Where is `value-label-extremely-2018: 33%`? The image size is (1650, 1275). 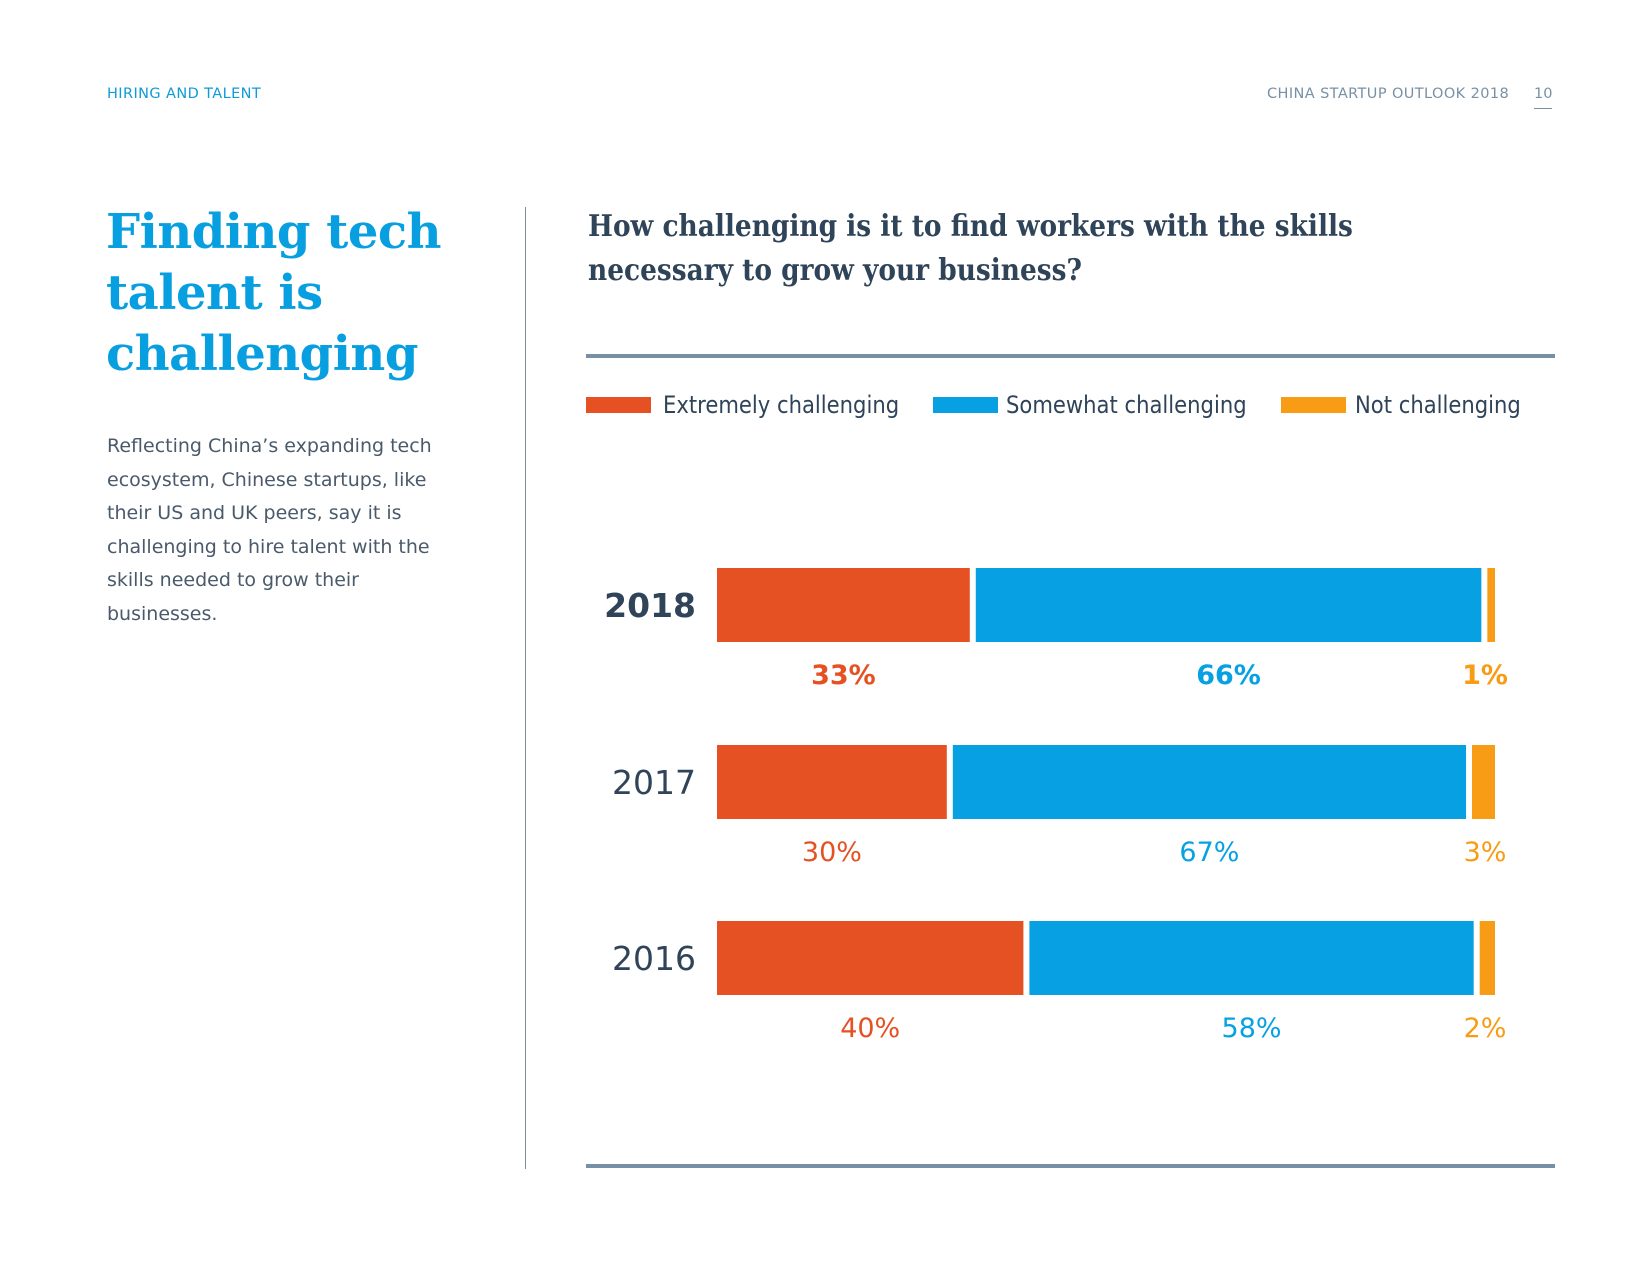 value-label-extremely-2018: 33% is located at coordinates (843, 675).